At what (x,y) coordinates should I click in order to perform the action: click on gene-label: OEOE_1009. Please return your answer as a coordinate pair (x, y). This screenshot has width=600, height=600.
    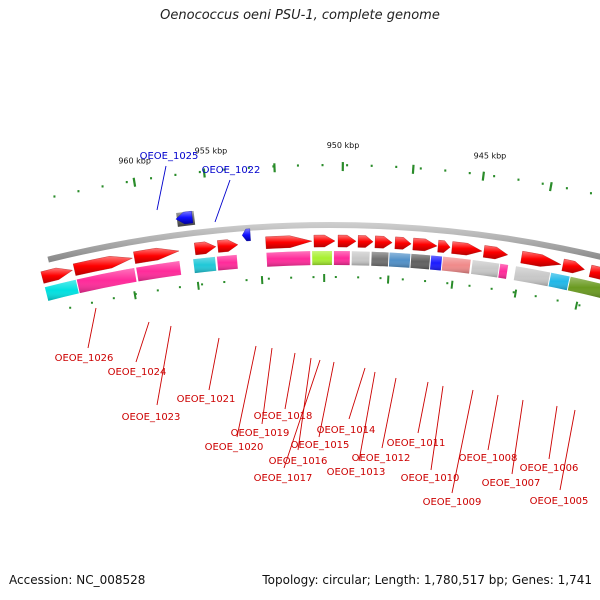
    Looking at the image, I should click on (452, 502).